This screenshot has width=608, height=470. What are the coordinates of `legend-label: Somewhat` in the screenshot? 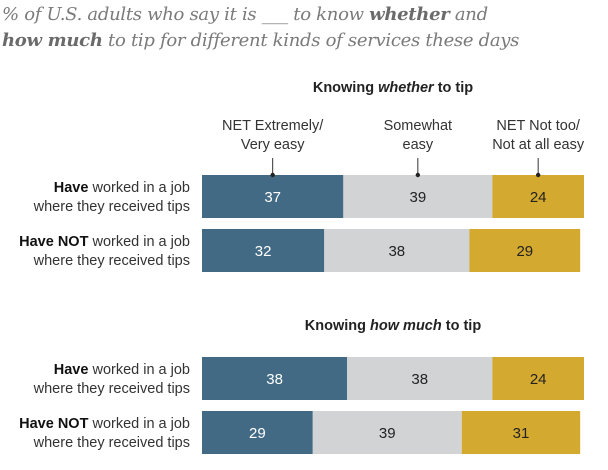 It's located at (418, 126).